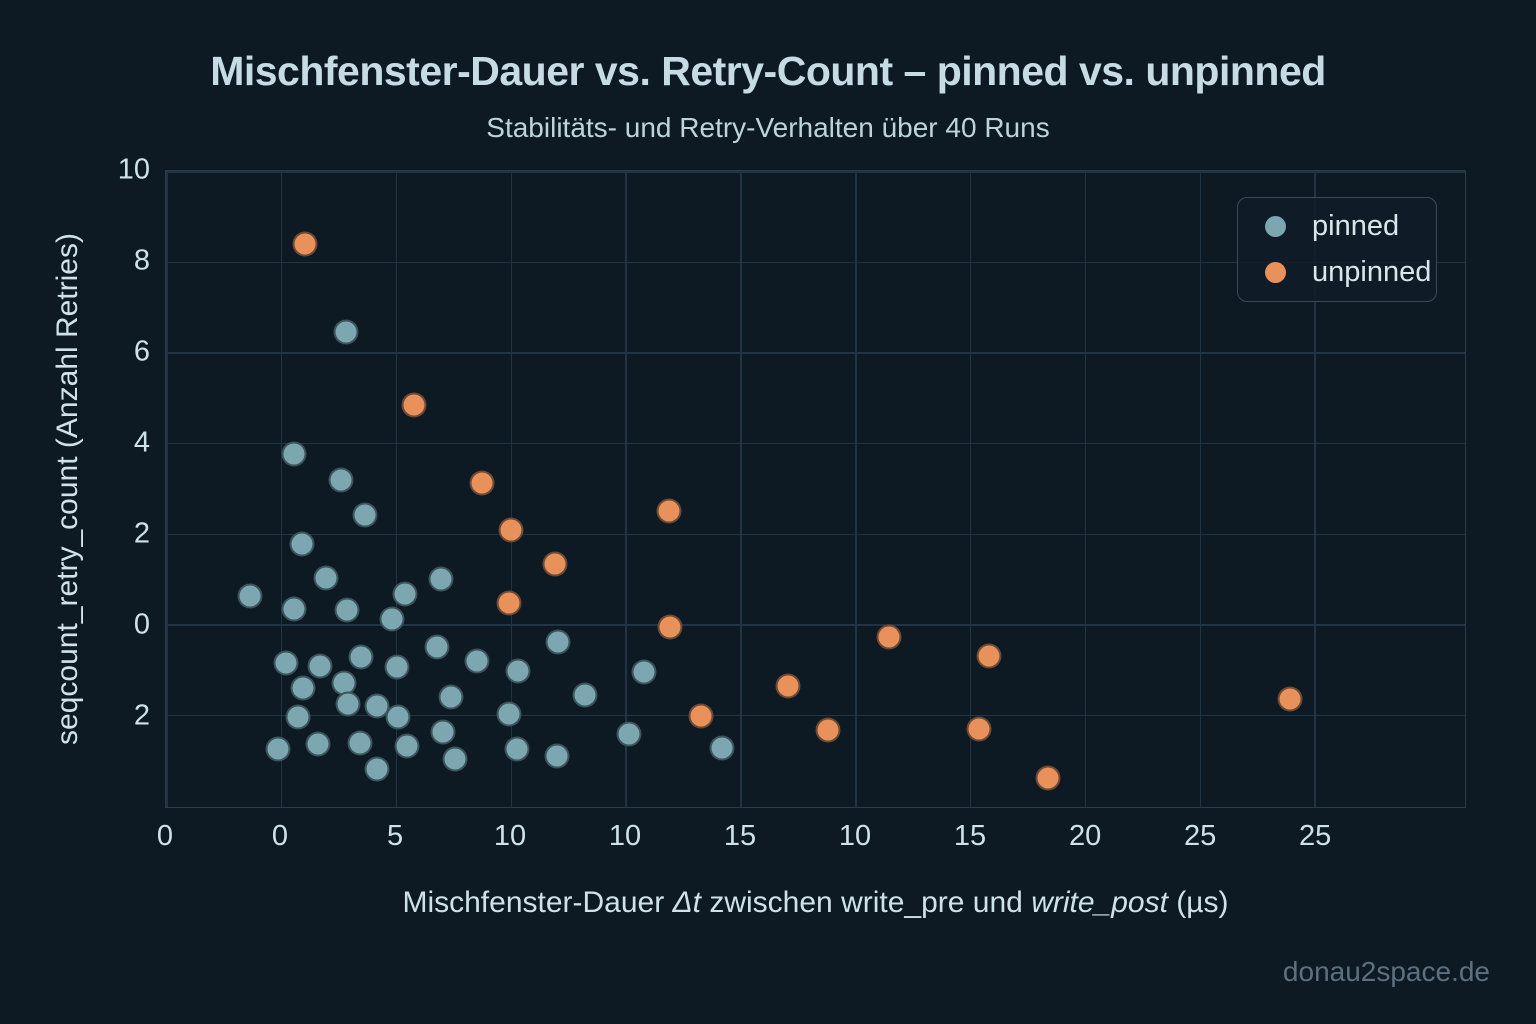 This screenshot has width=1536, height=1024. I want to click on x-axis-label-part: zwischen write_pre und, so click(866, 902).